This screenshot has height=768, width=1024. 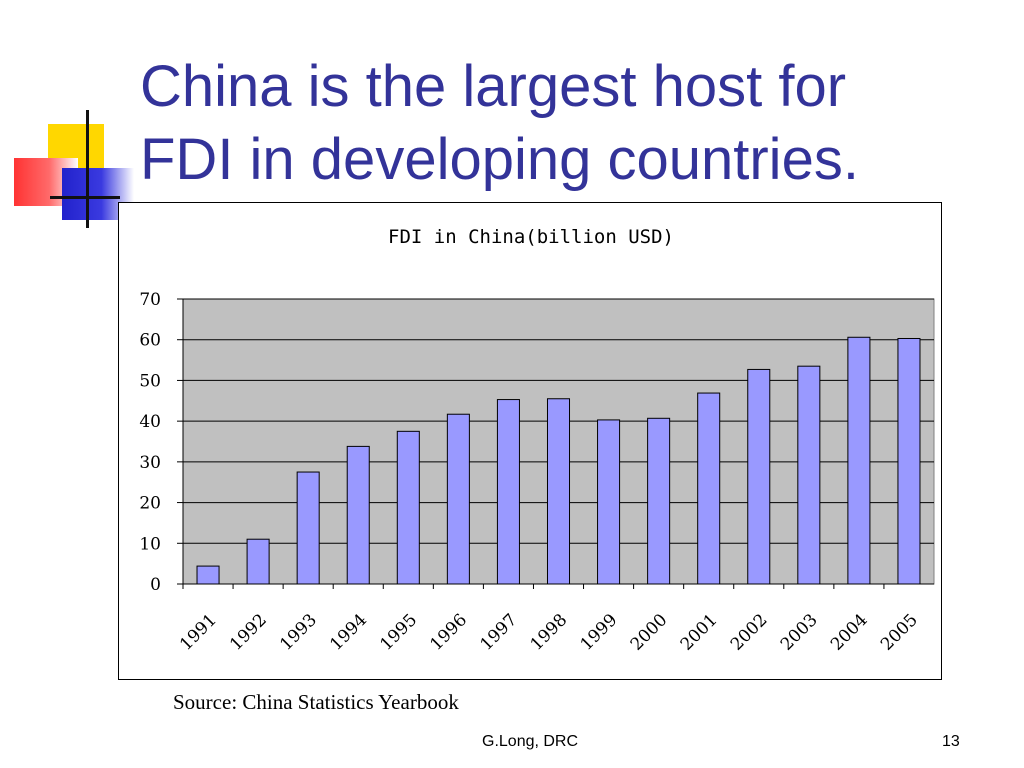 I want to click on bar-1996, so click(x=458, y=499).